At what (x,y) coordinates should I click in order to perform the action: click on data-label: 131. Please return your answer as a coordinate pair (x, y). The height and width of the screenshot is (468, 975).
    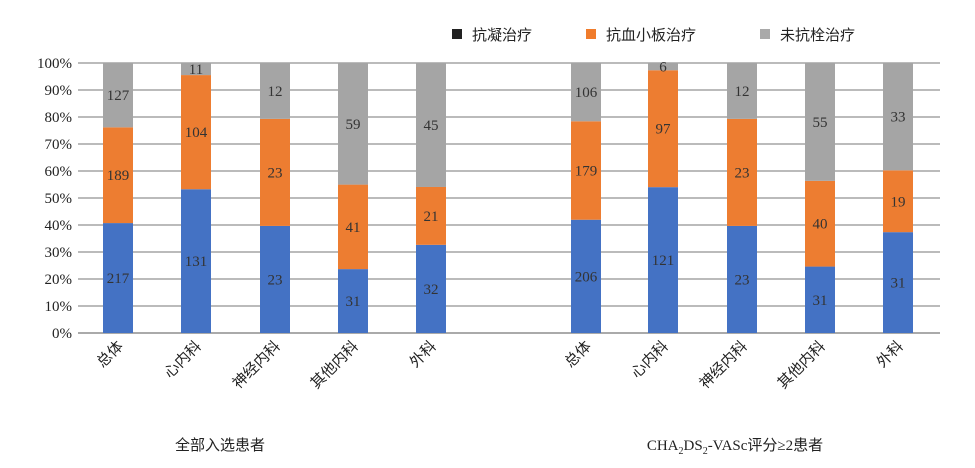
    Looking at the image, I should click on (196, 262).